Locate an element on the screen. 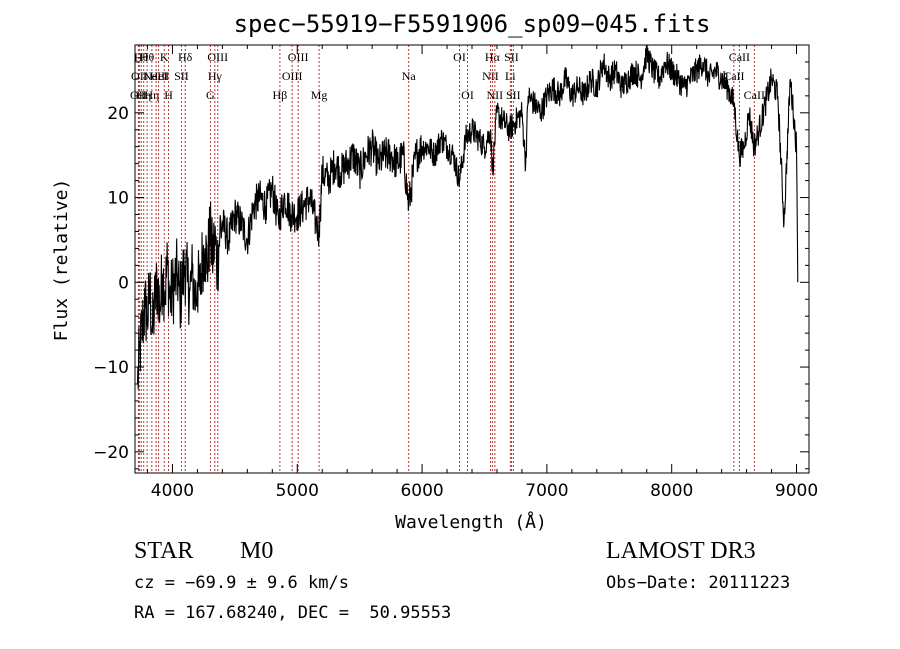 The height and width of the screenshot is (649, 900). x-axis-label: Wavelength (Å) is located at coordinates (471, 522).